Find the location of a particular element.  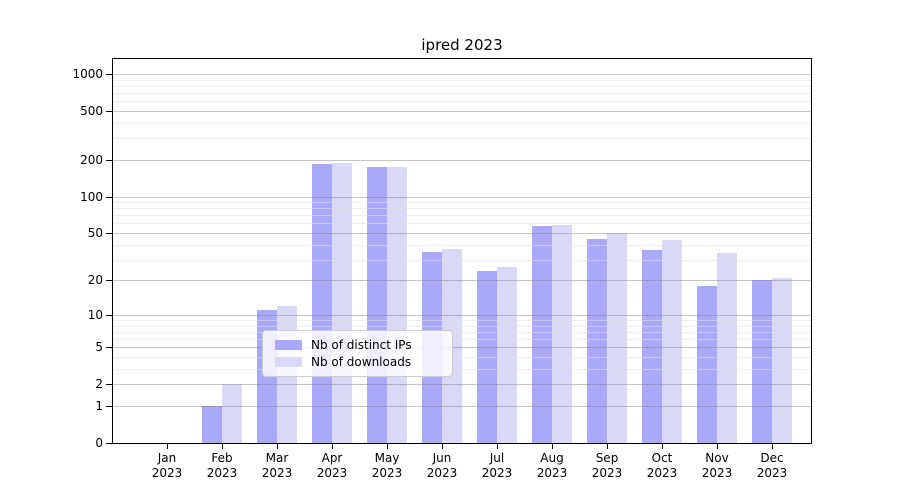

bar-distinct-ips-sep is located at coordinates (597, 340).